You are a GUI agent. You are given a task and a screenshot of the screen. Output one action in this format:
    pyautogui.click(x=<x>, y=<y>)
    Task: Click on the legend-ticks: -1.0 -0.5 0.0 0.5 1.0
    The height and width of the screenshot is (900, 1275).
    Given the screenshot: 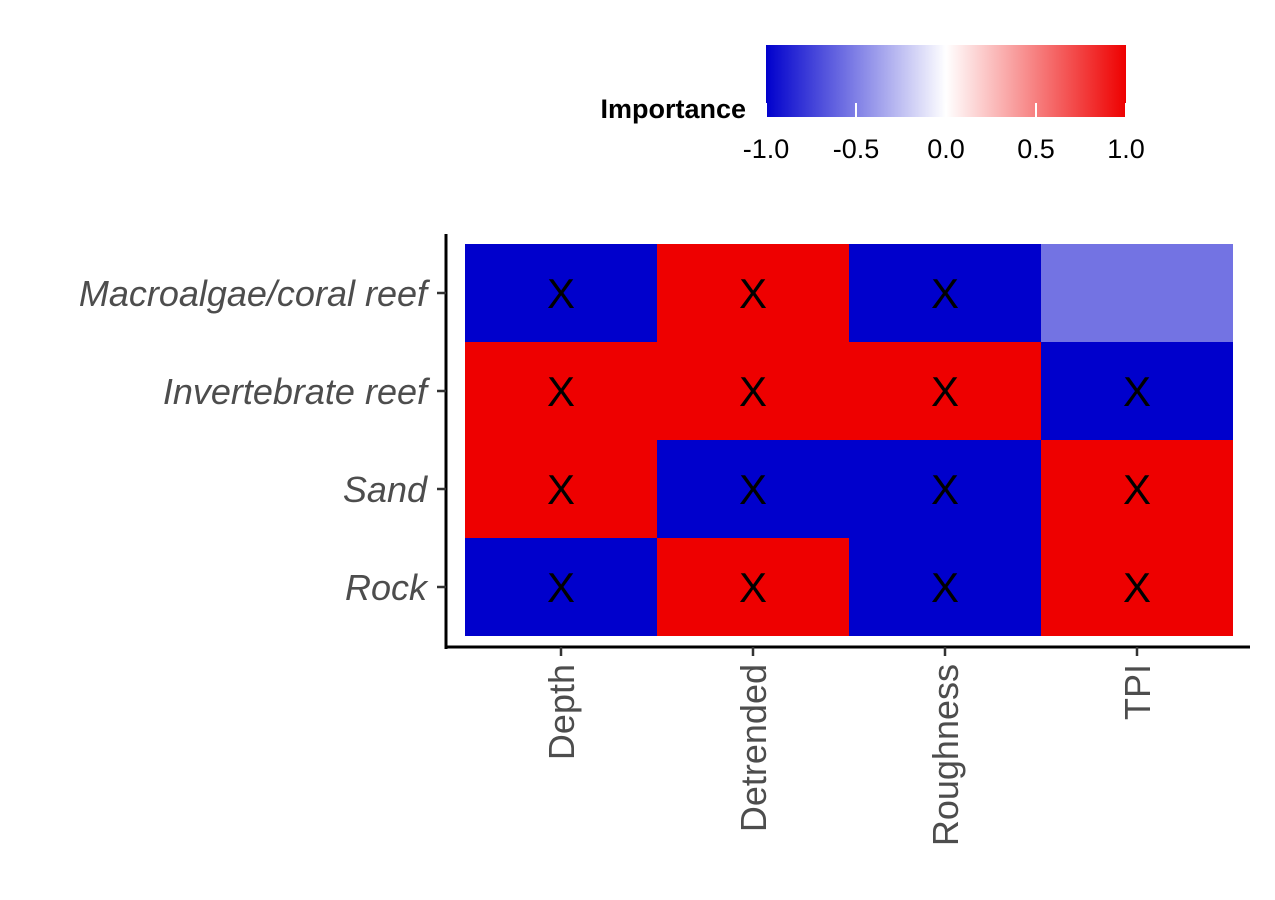 What is the action you would take?
    pyautogui.click(x=944, y=133)
    